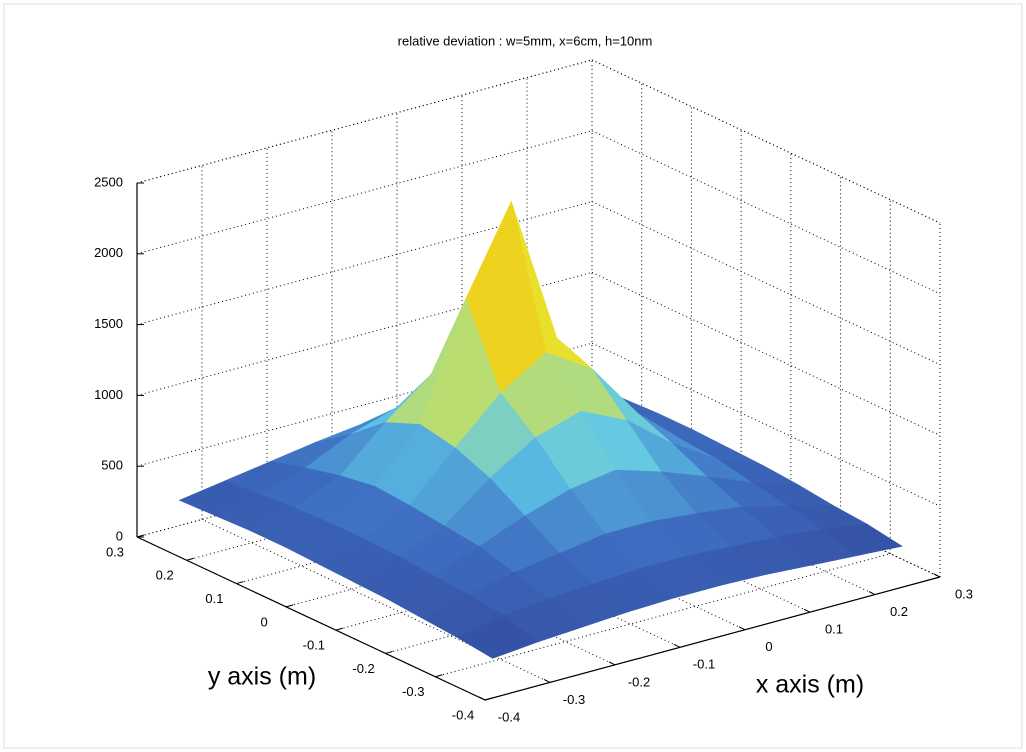 Image resolution: width=1026 pixels, height=752 pixels. I want to click on x-axis-label: x axis (m), so click(810, 685).